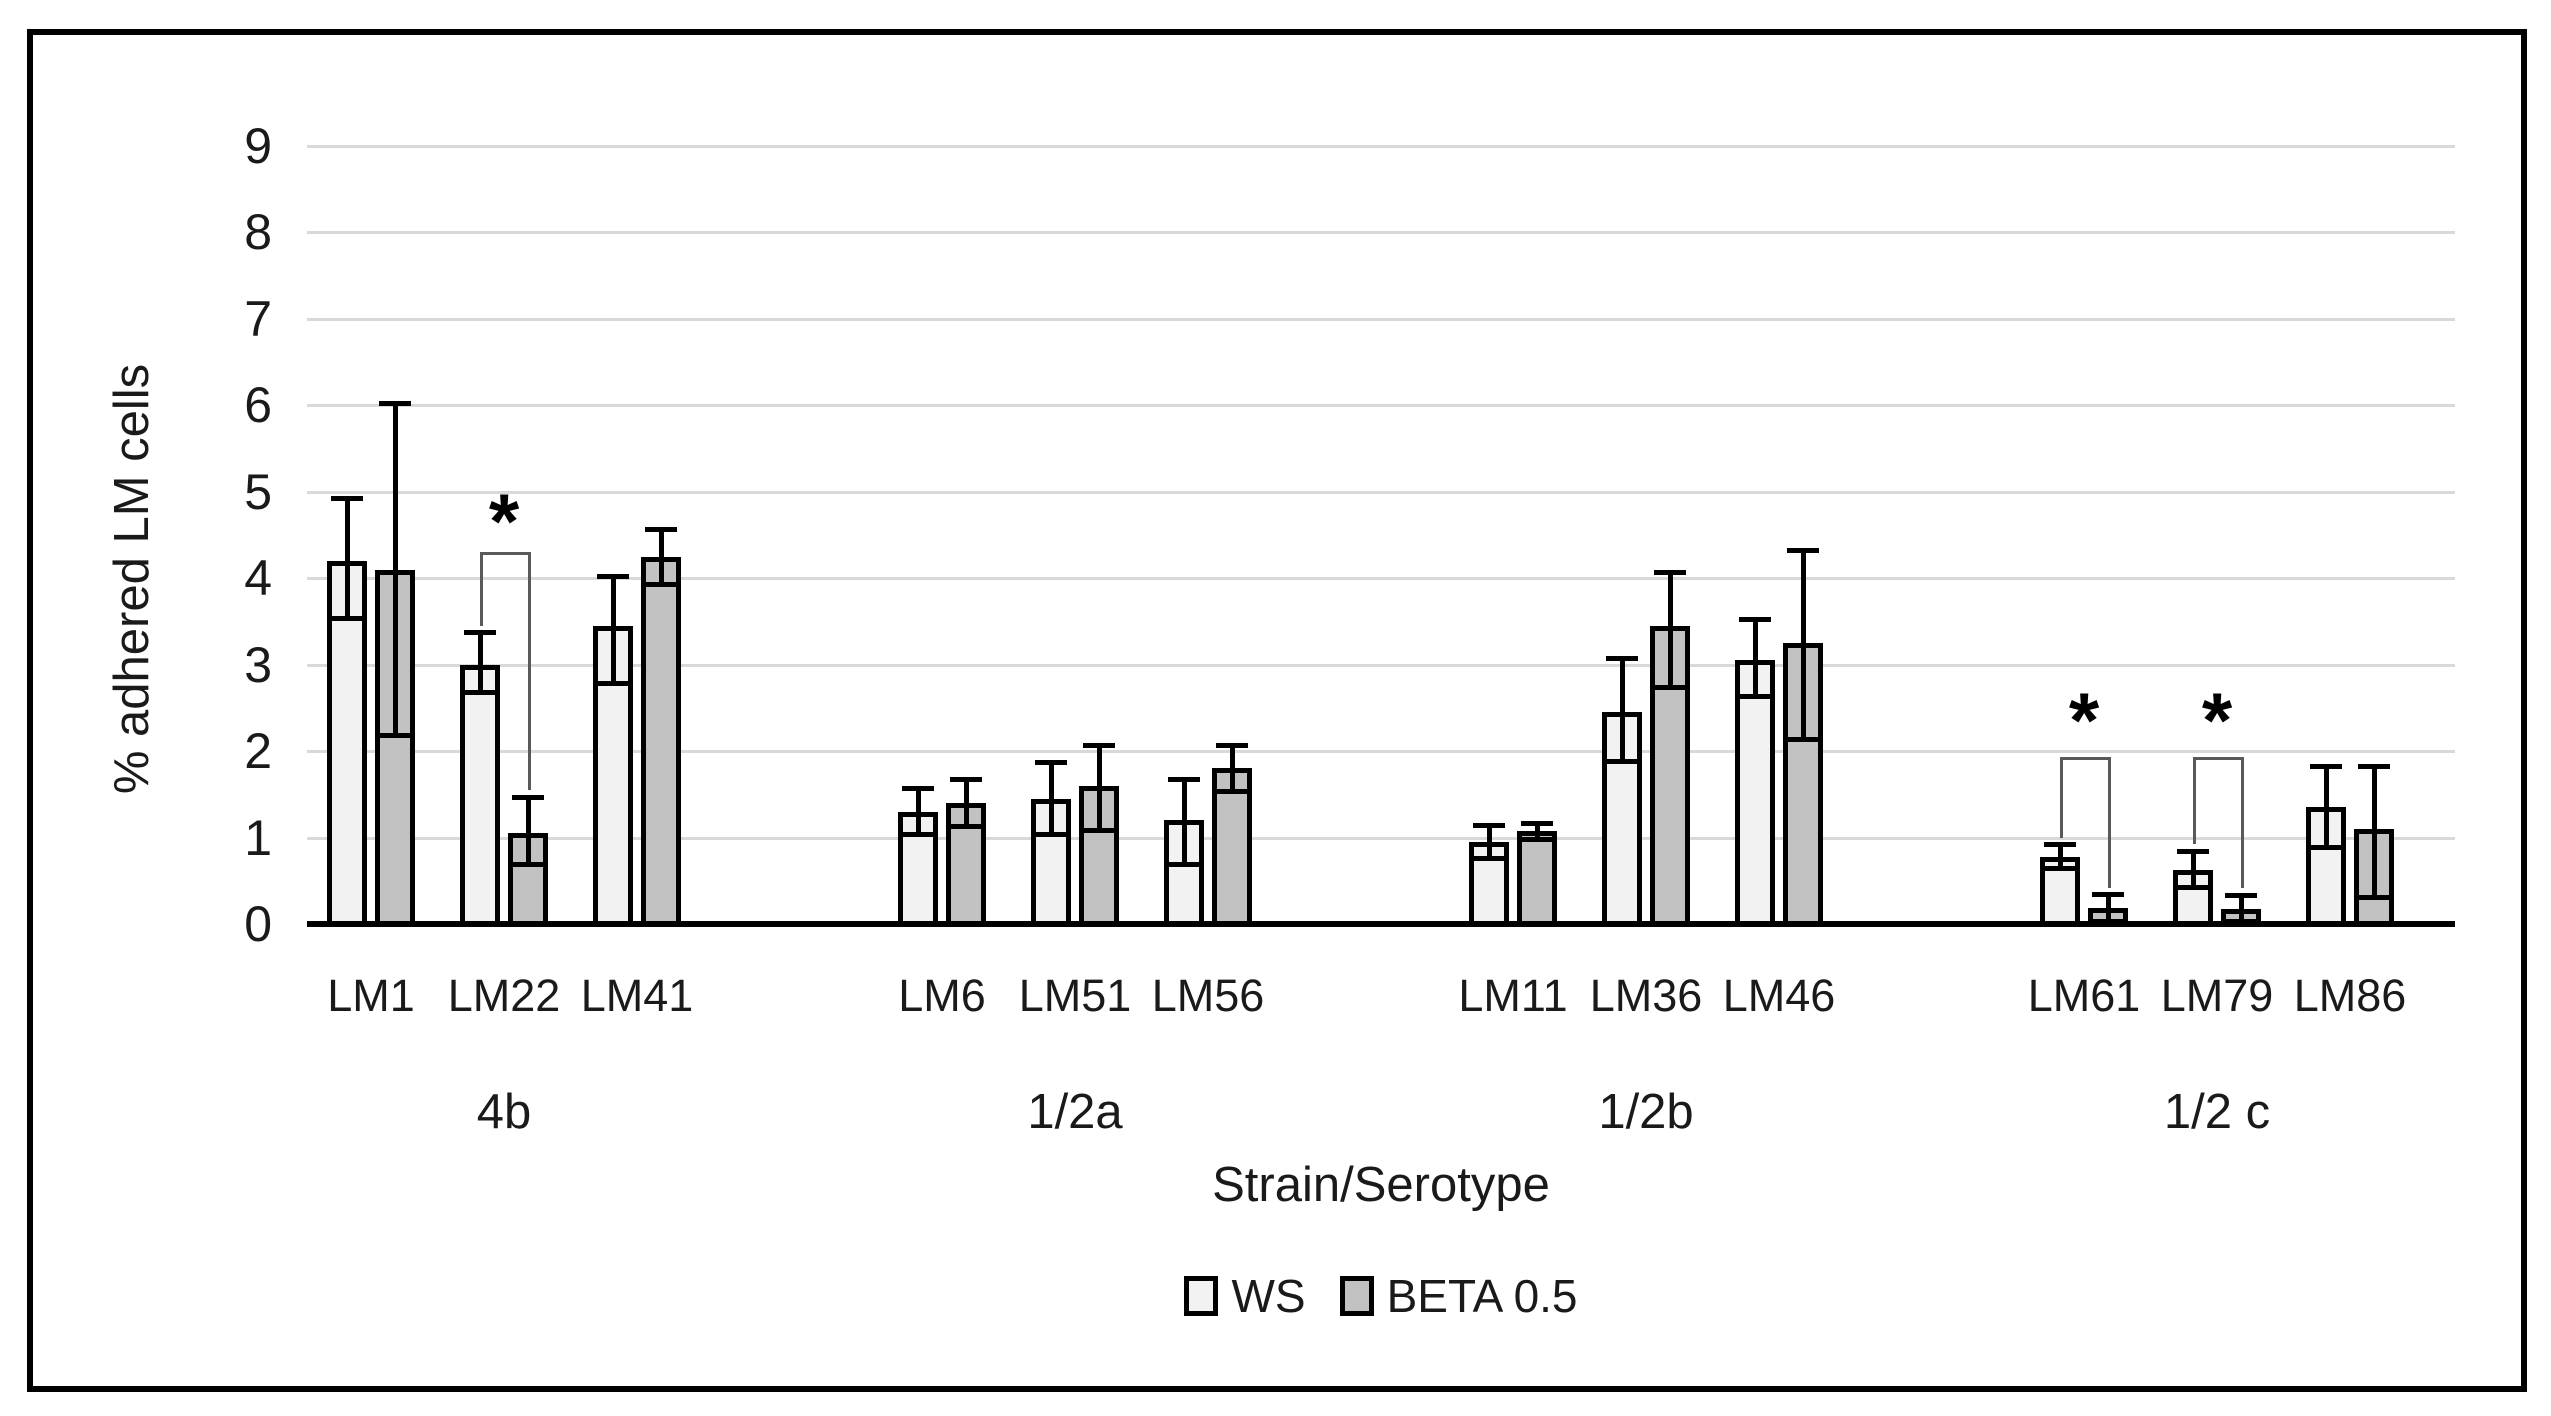 The width and height of the screenshot is (2551, 1416). What do you see at coordinates (258, 146) in the screenshot?
I see `y-tick-label: 9` at bounding box center [258, 146].